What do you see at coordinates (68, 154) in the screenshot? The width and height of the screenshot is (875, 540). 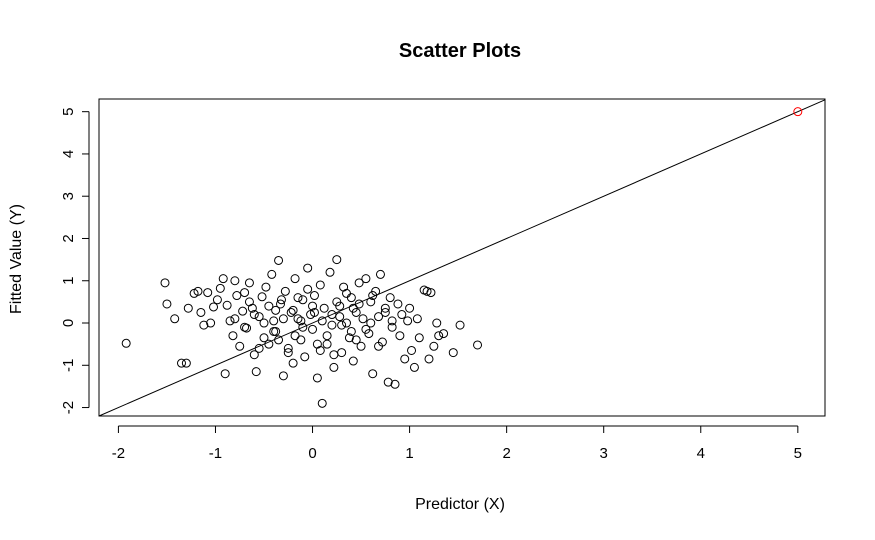 I see `y-tick-label: 4` at bounding box center [68, 154].